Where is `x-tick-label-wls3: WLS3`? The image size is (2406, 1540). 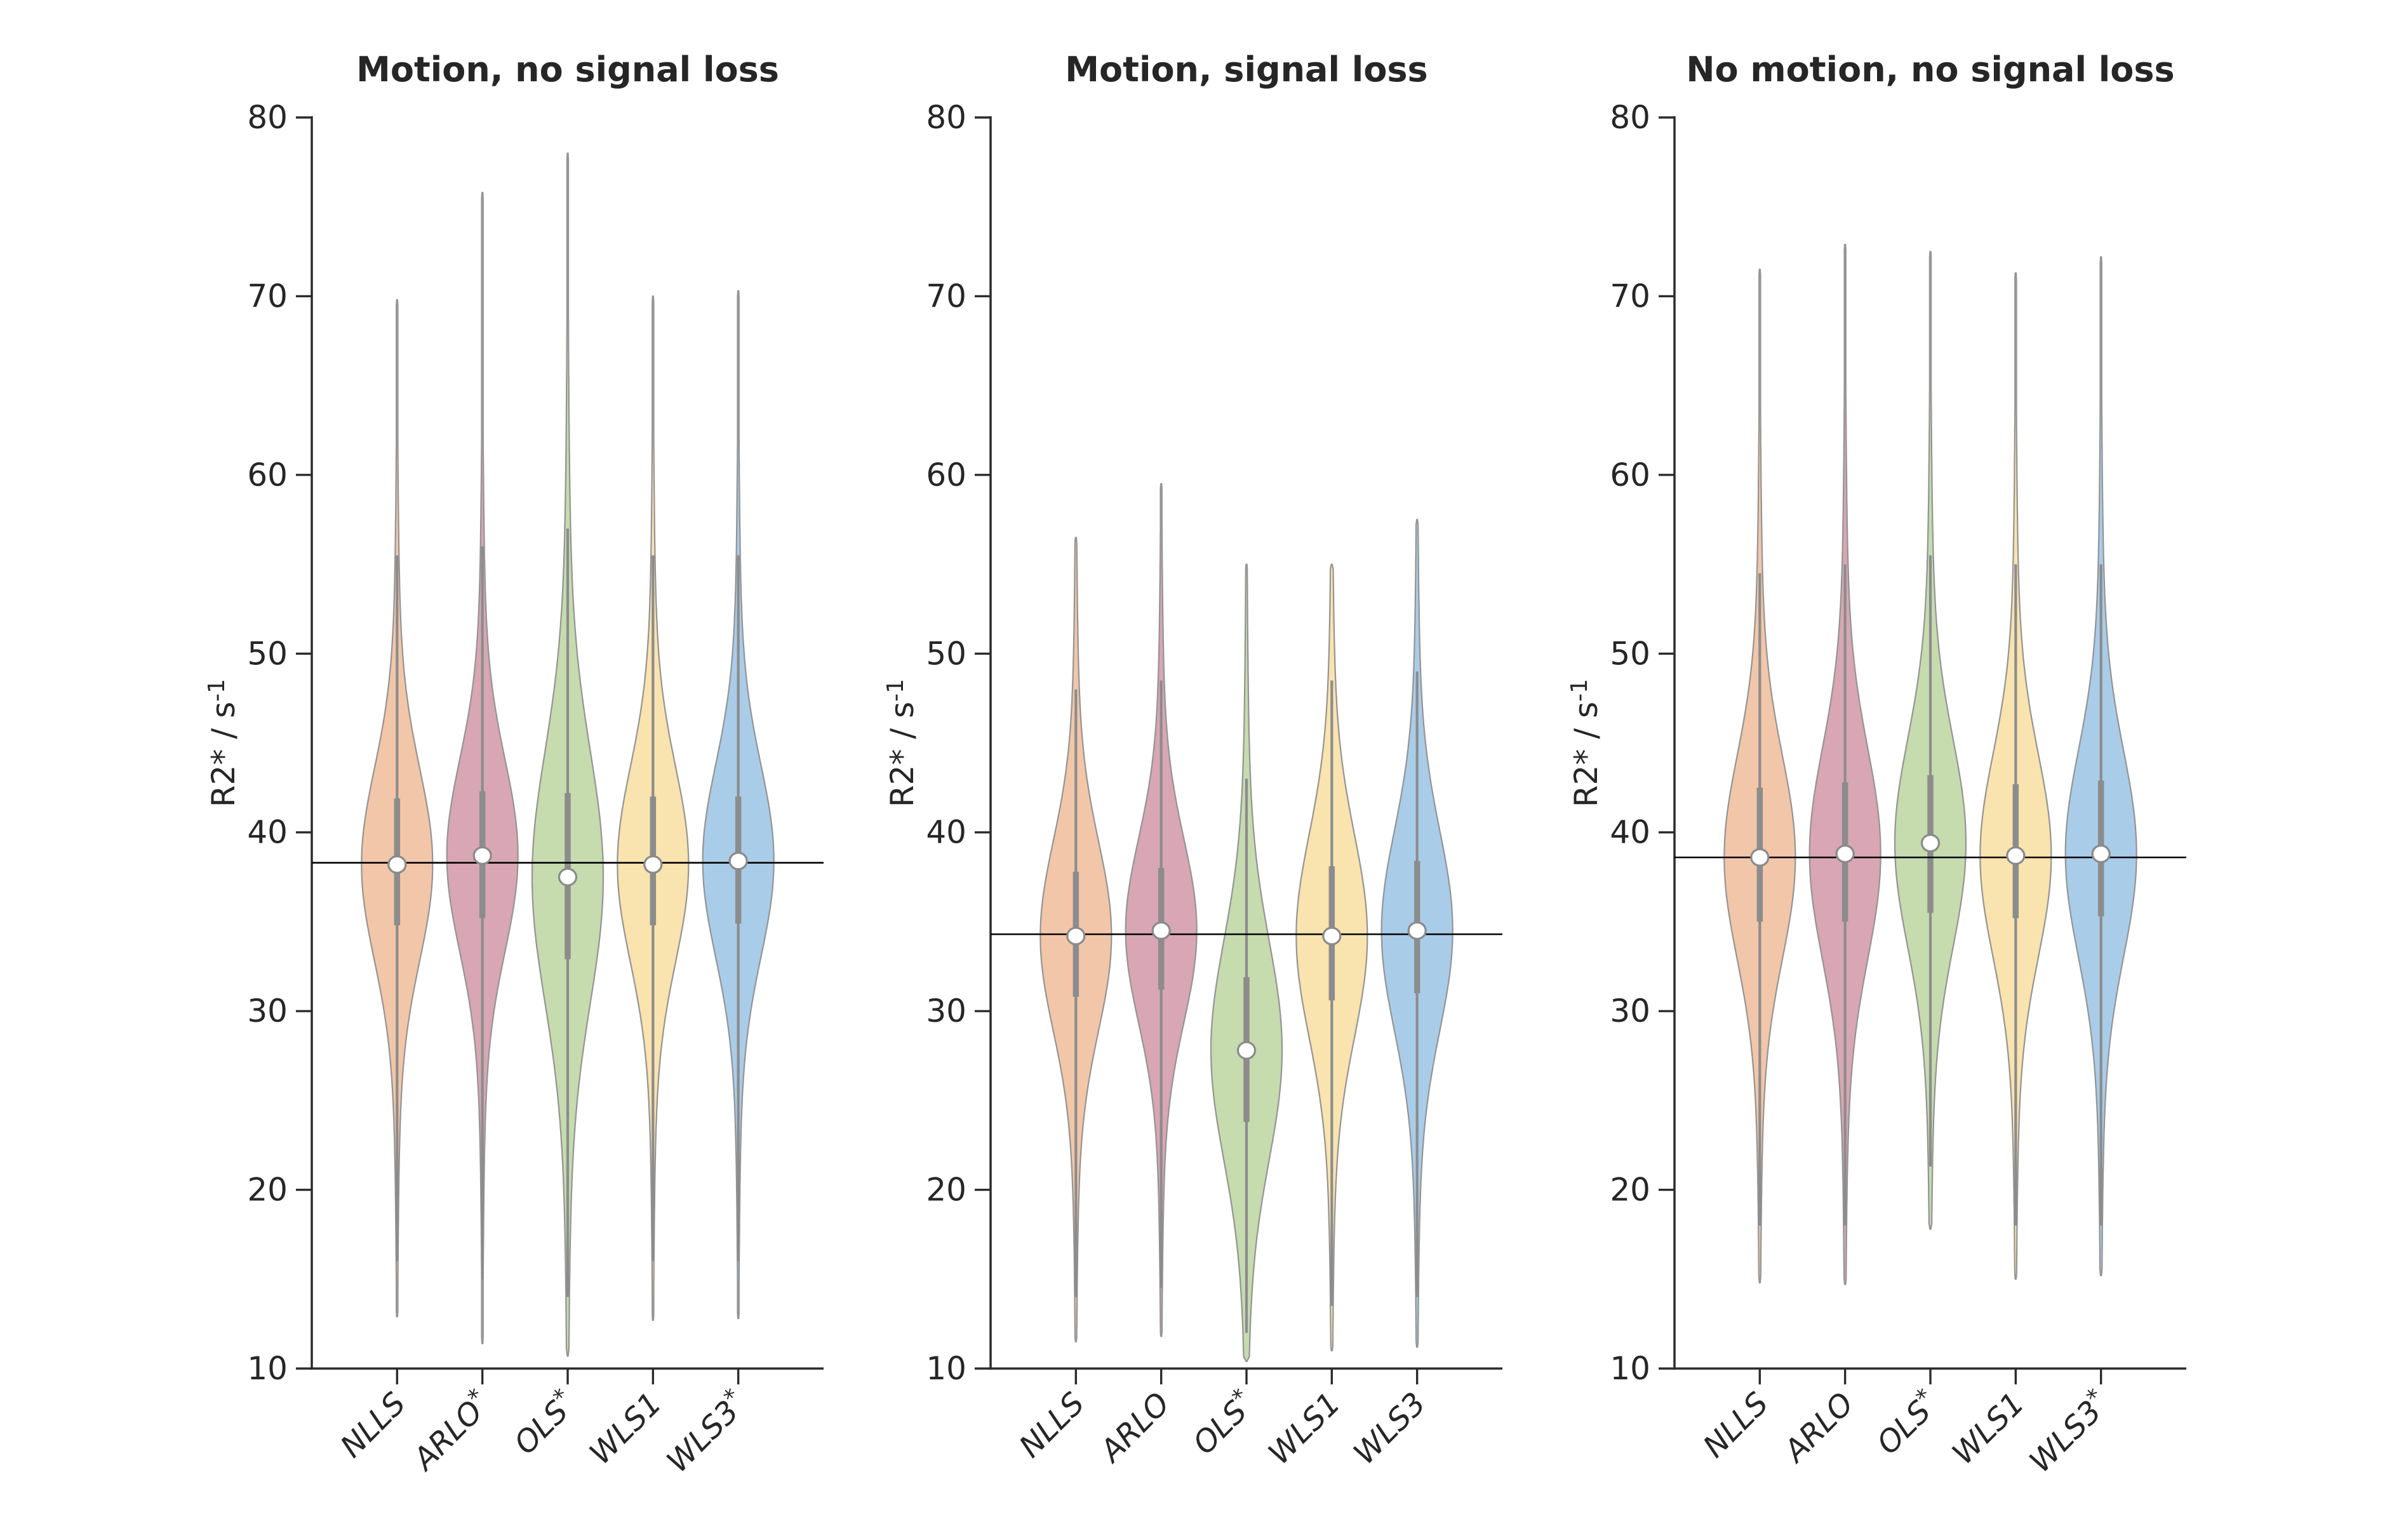 x-tick-label-wls3: WLS3 is located at coordinates (1390, 1428).